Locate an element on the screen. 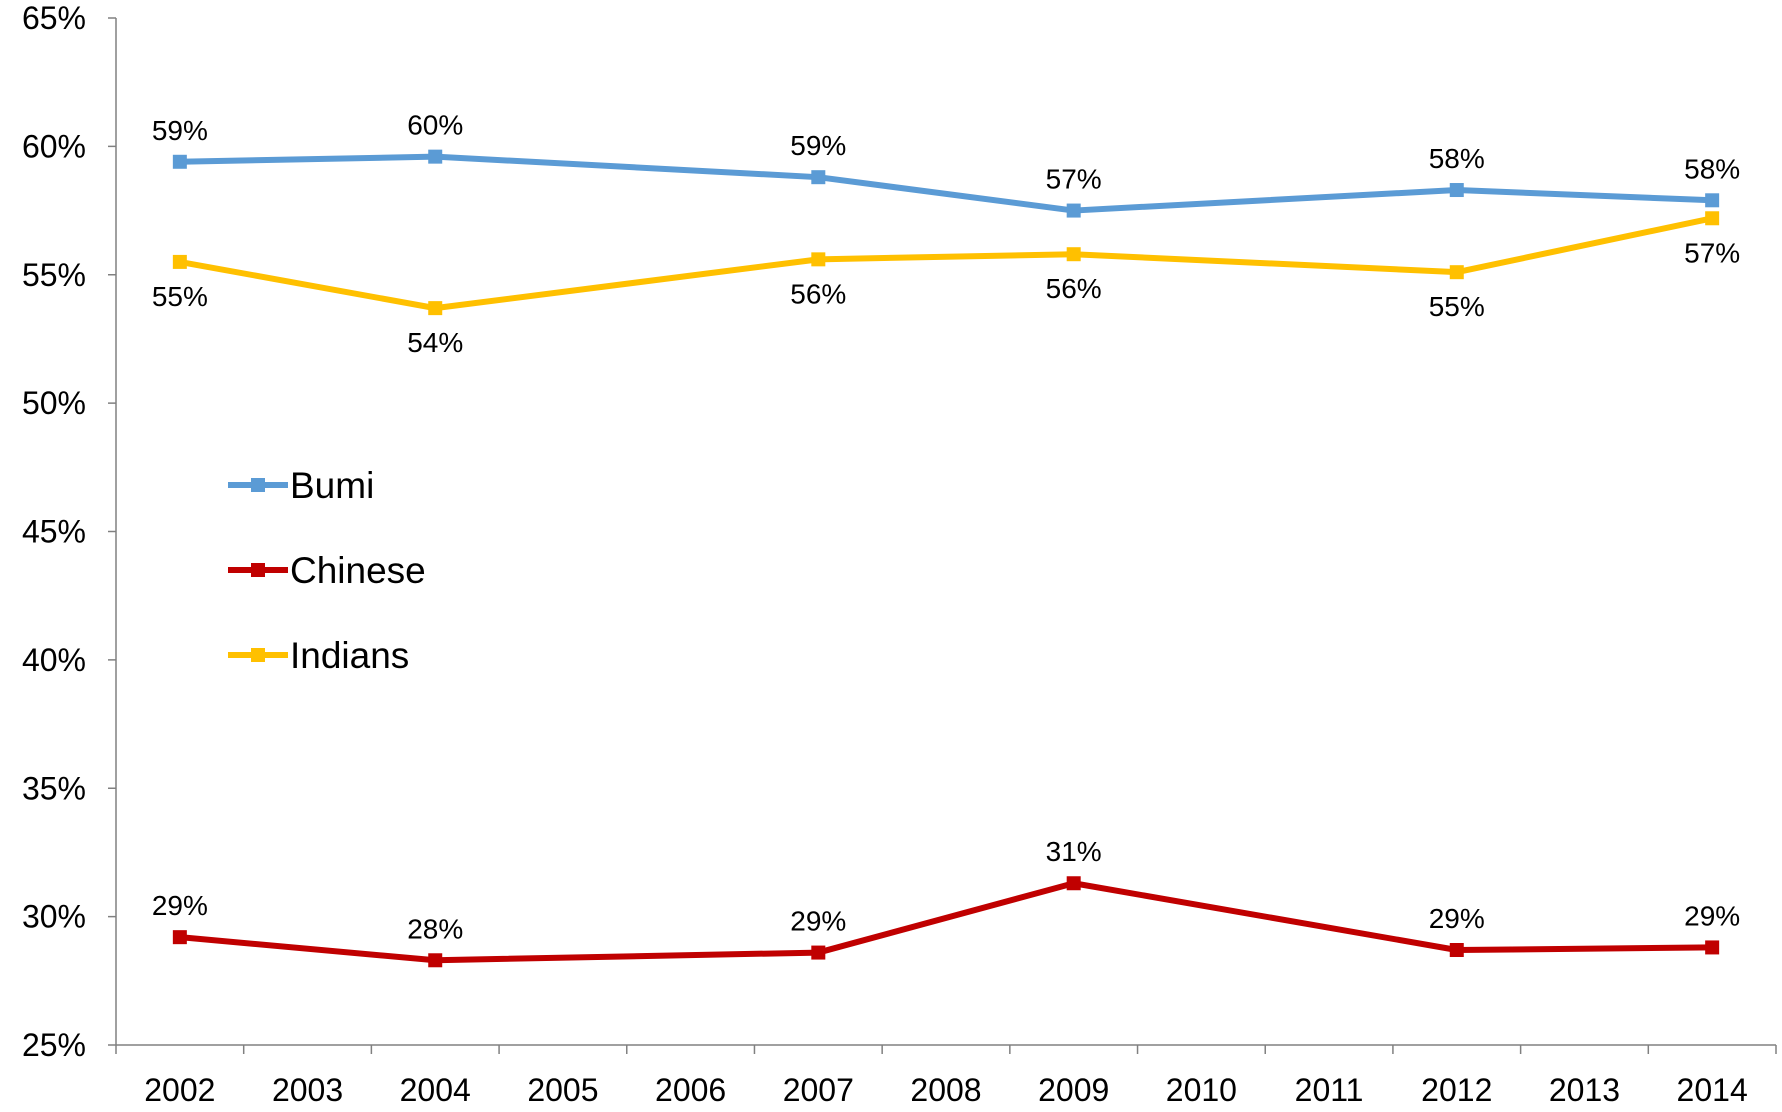 The width and height of the screenshot is (1782, 1112). legend-item-bumi: Bumi is located at coordinates (301, 485).